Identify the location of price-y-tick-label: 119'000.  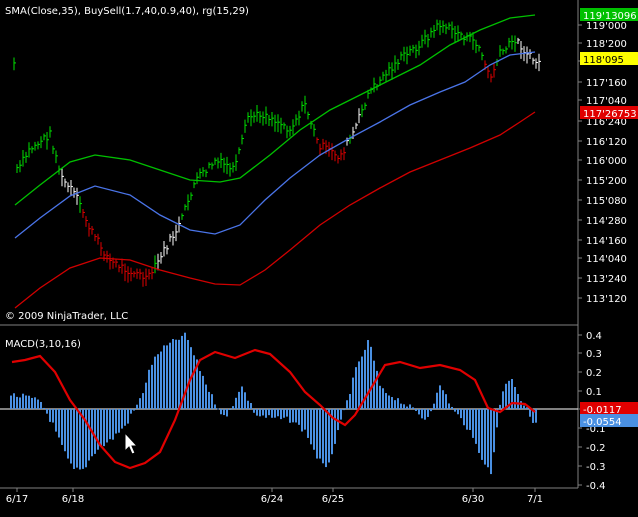
(606, 26).